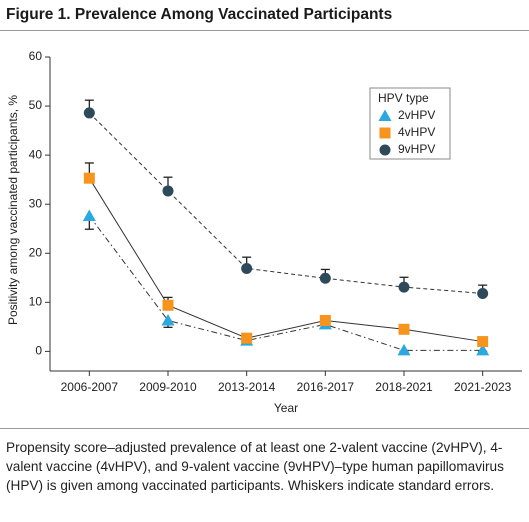 The image size is (529, 522). I want to click on y-tick-label: 60, so click(36, 56).